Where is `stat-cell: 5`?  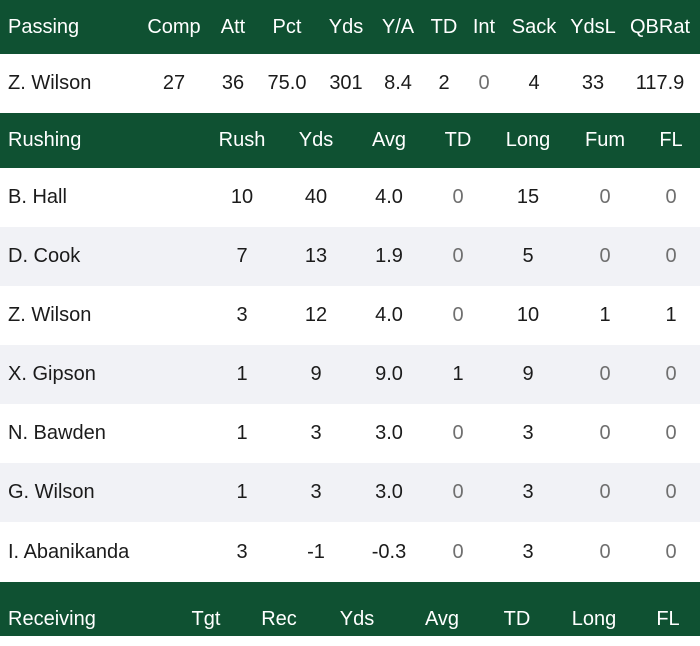
stat-cell: 5 is located at coordinates (528, 256).